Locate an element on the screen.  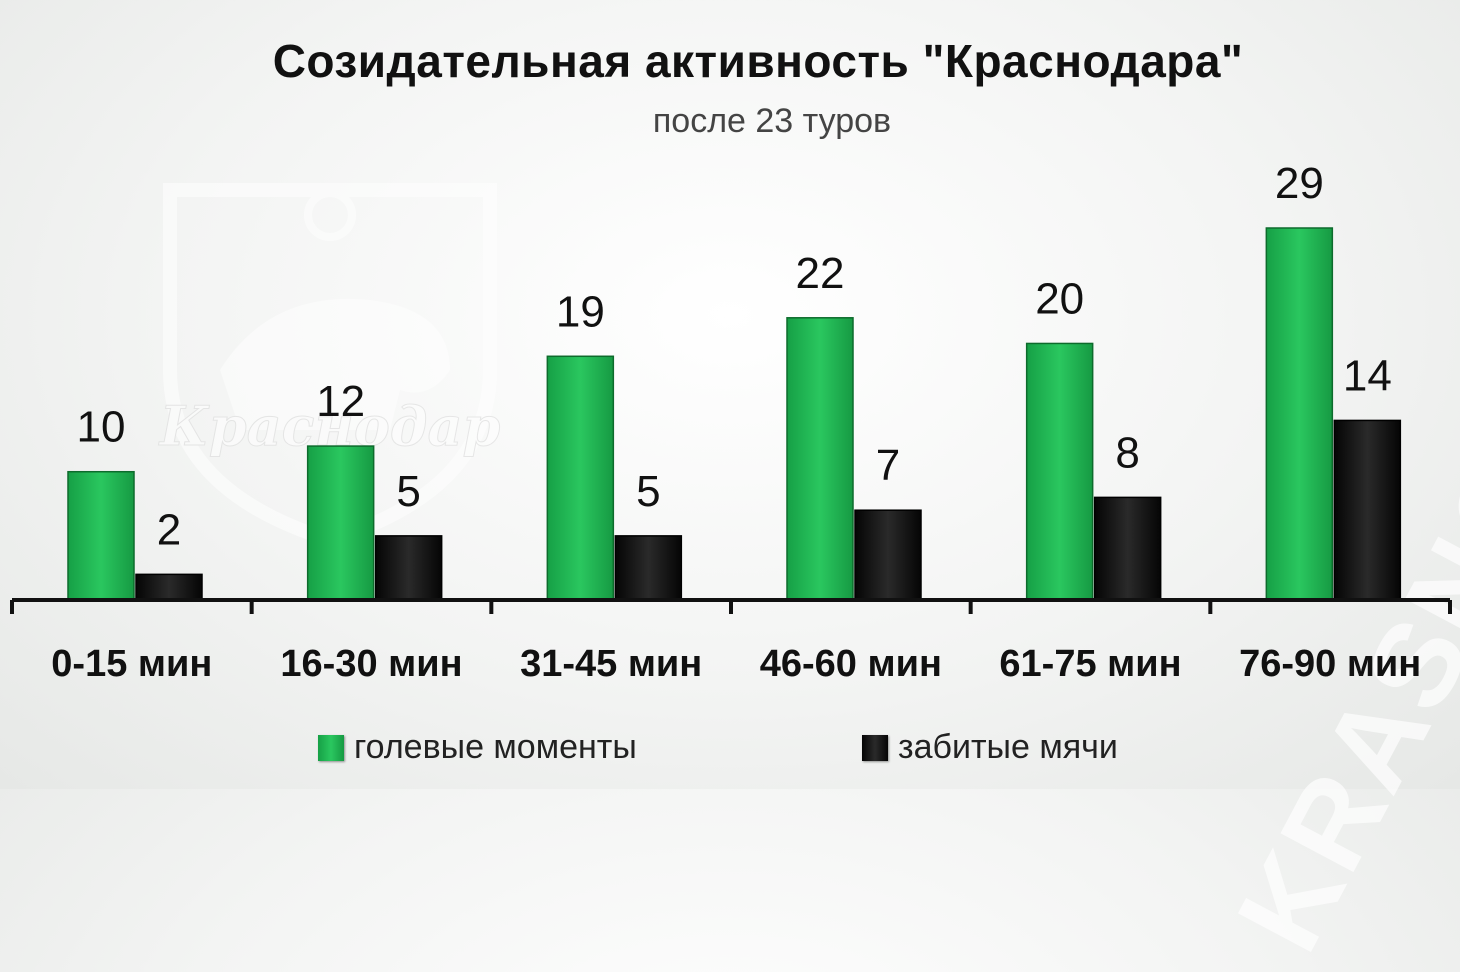
legend-label: забитые мячи is located at coordinates (1008, 747).